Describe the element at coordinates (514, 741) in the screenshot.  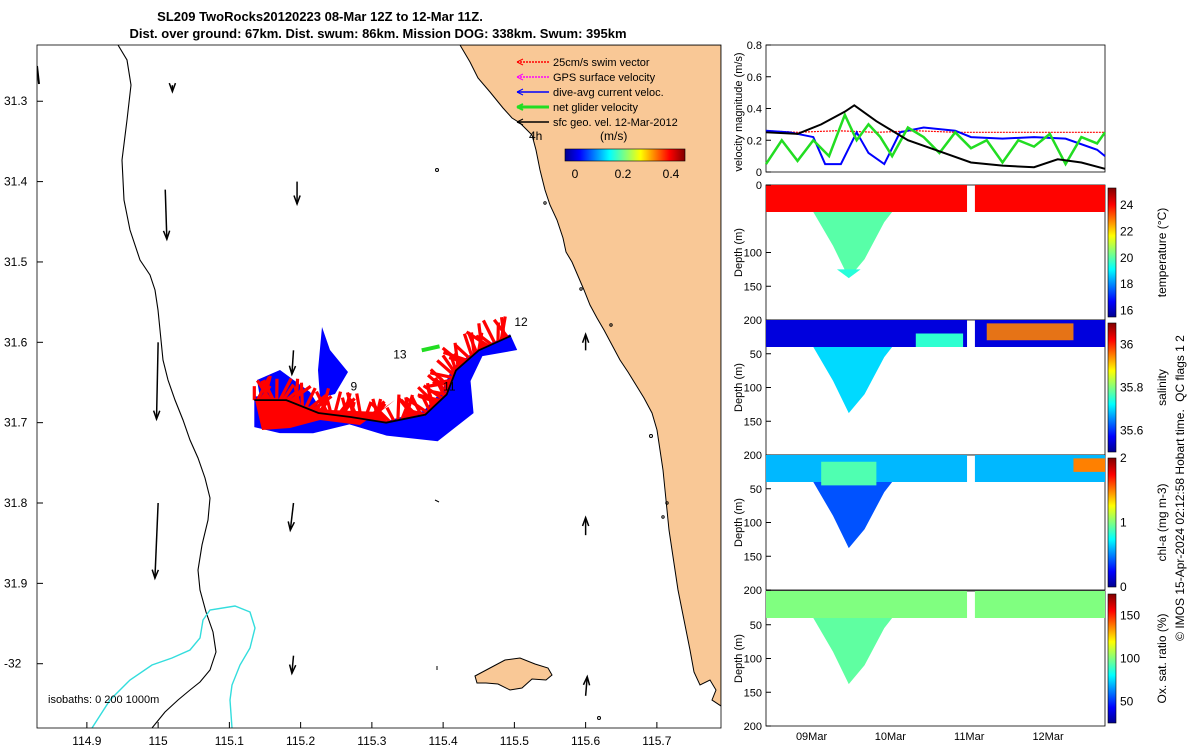
I see `map-xtick-label: 115.5` at that location.